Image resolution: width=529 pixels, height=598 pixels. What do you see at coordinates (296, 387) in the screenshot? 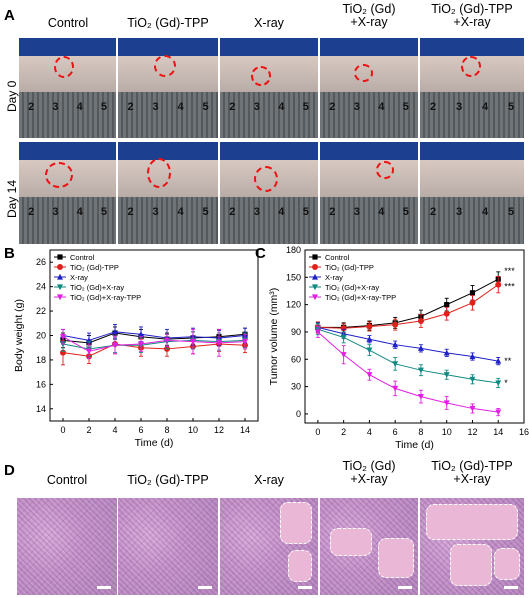
I see `y-tick-label: 30` at bounding box center [296, 387].